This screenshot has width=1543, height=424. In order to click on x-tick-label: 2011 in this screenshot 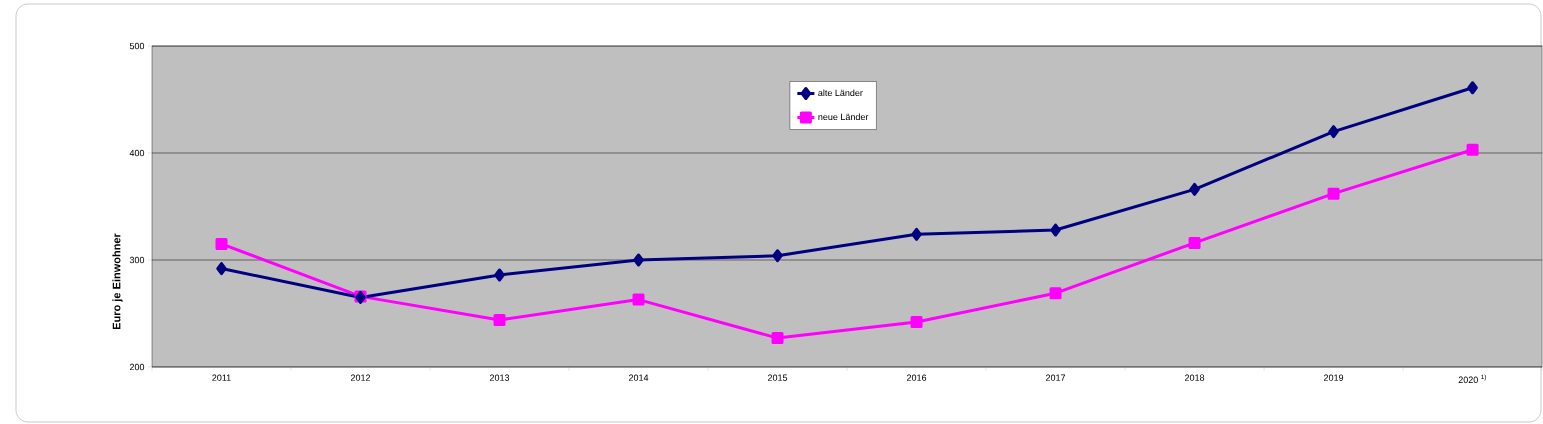, I will do `click(221, 377)`.